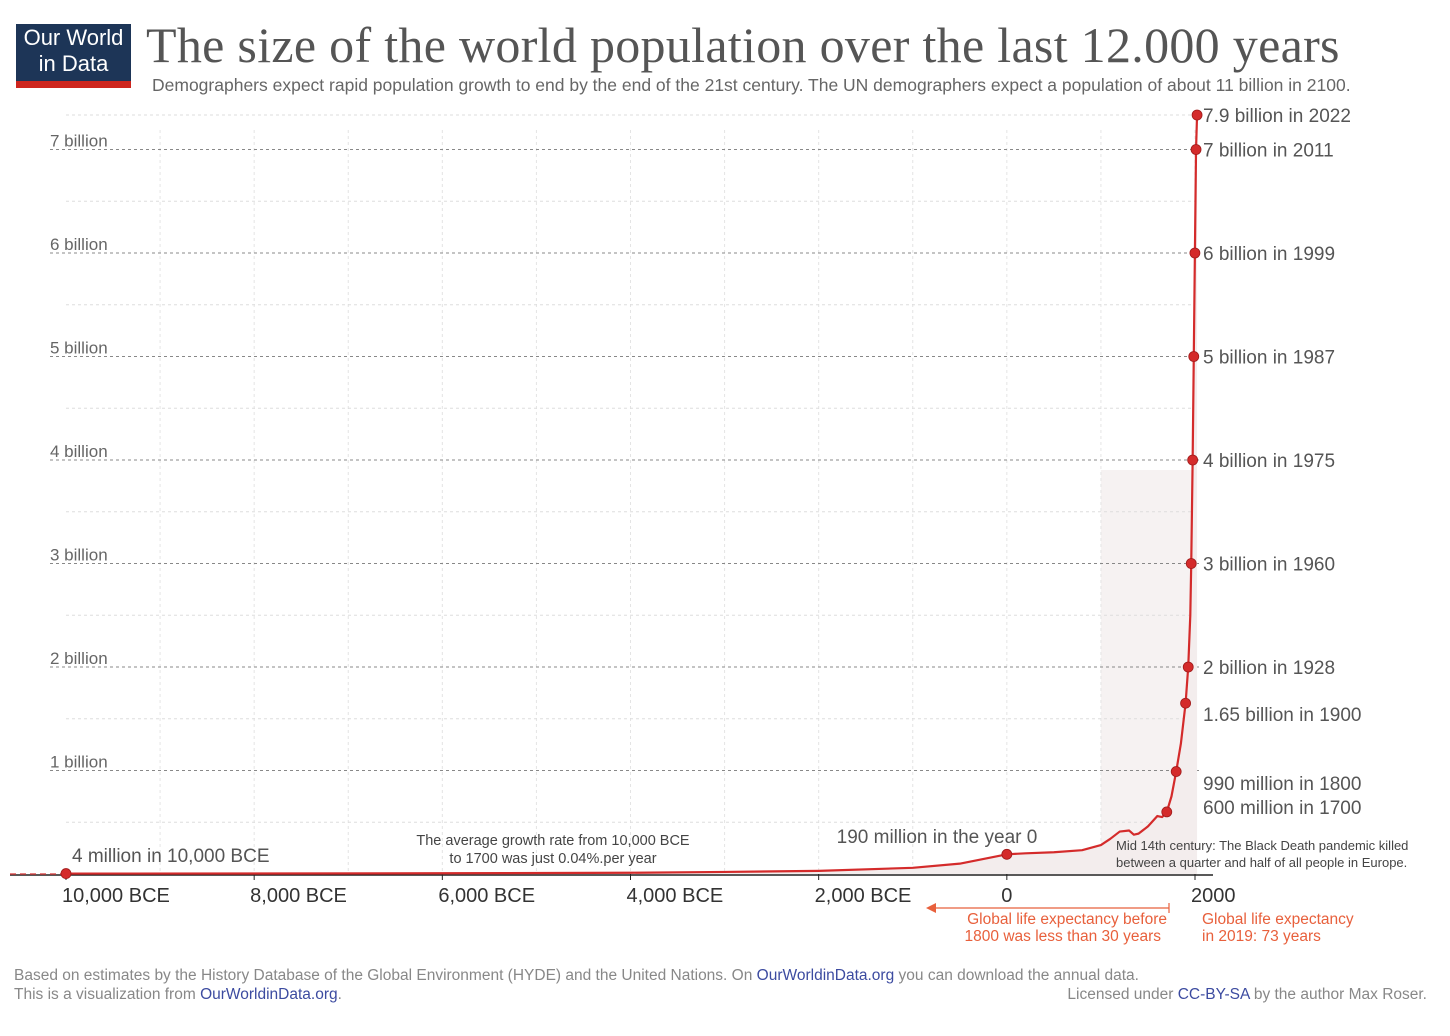  What do you see at coordinates (79, 658) in the screenshot?
I see `y-tick-label: 2 billion` at bounding box center [79, 658].